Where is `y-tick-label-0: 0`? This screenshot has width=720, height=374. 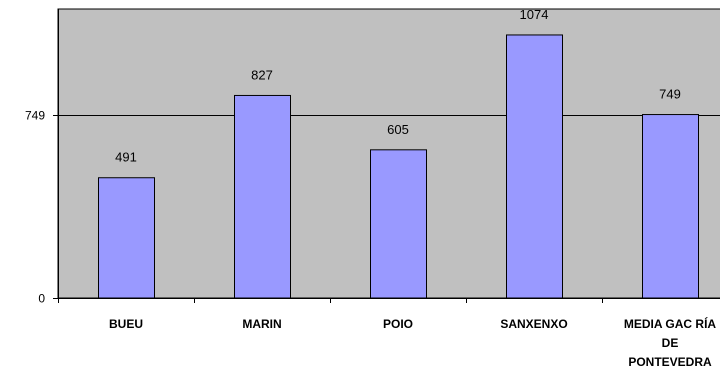
y-tick-label-0: 0 is located at coordinates (41, 299).